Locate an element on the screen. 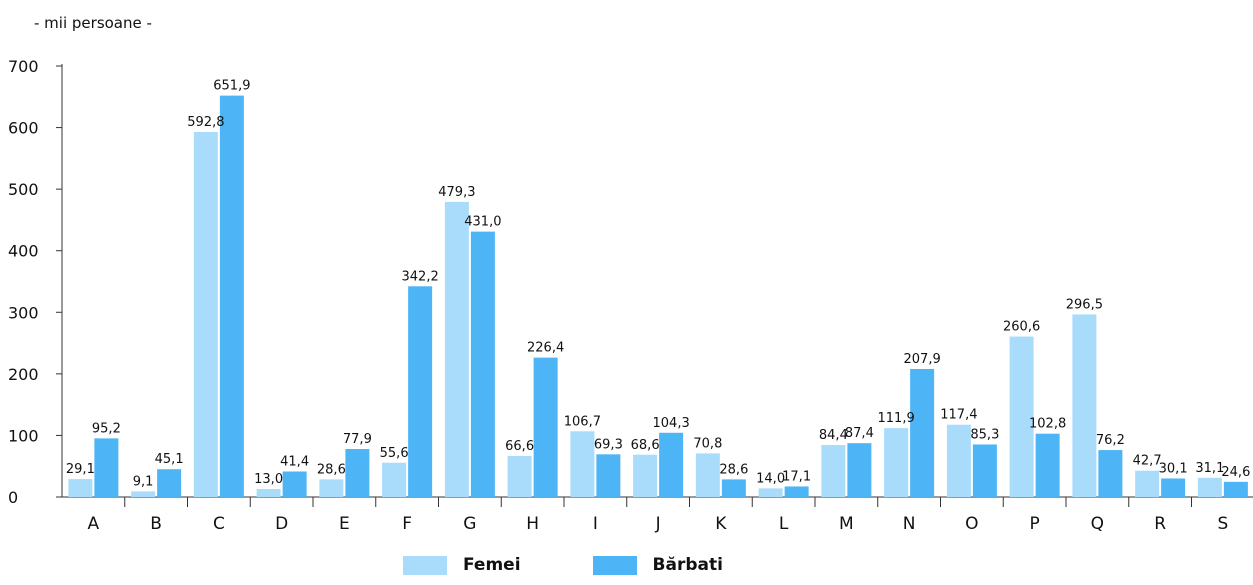  x-tick-label: R is located at coordinates (1160, 524).